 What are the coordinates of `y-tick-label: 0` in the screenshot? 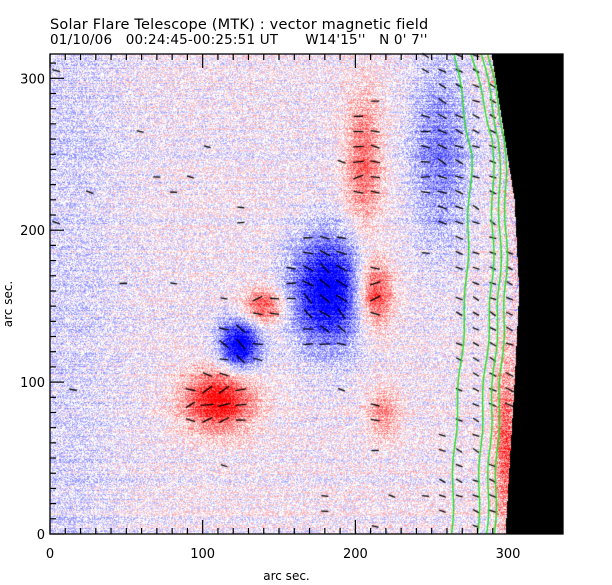 It's located at (41, 535).